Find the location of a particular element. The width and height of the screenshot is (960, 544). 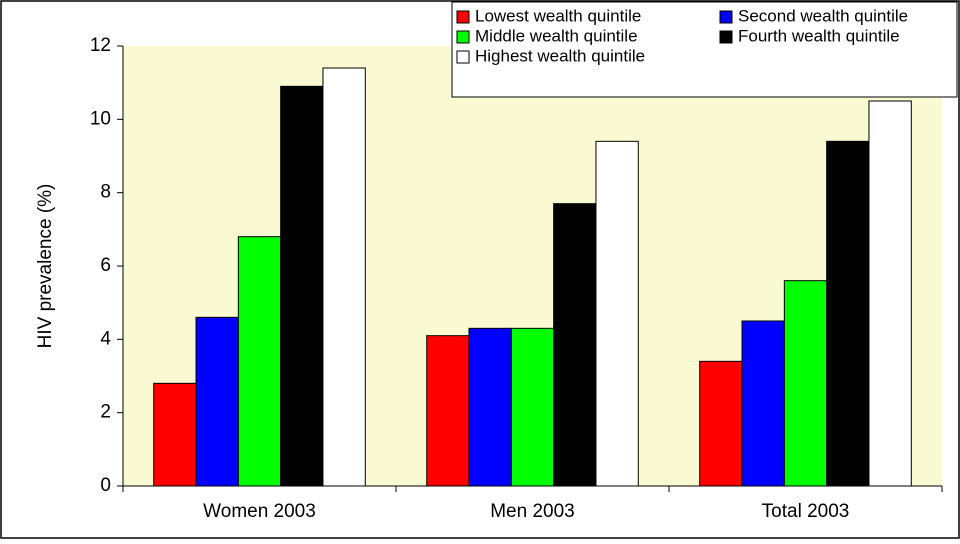

legend-label: Fourth wealth quintile is located at coordinates (819, 35).